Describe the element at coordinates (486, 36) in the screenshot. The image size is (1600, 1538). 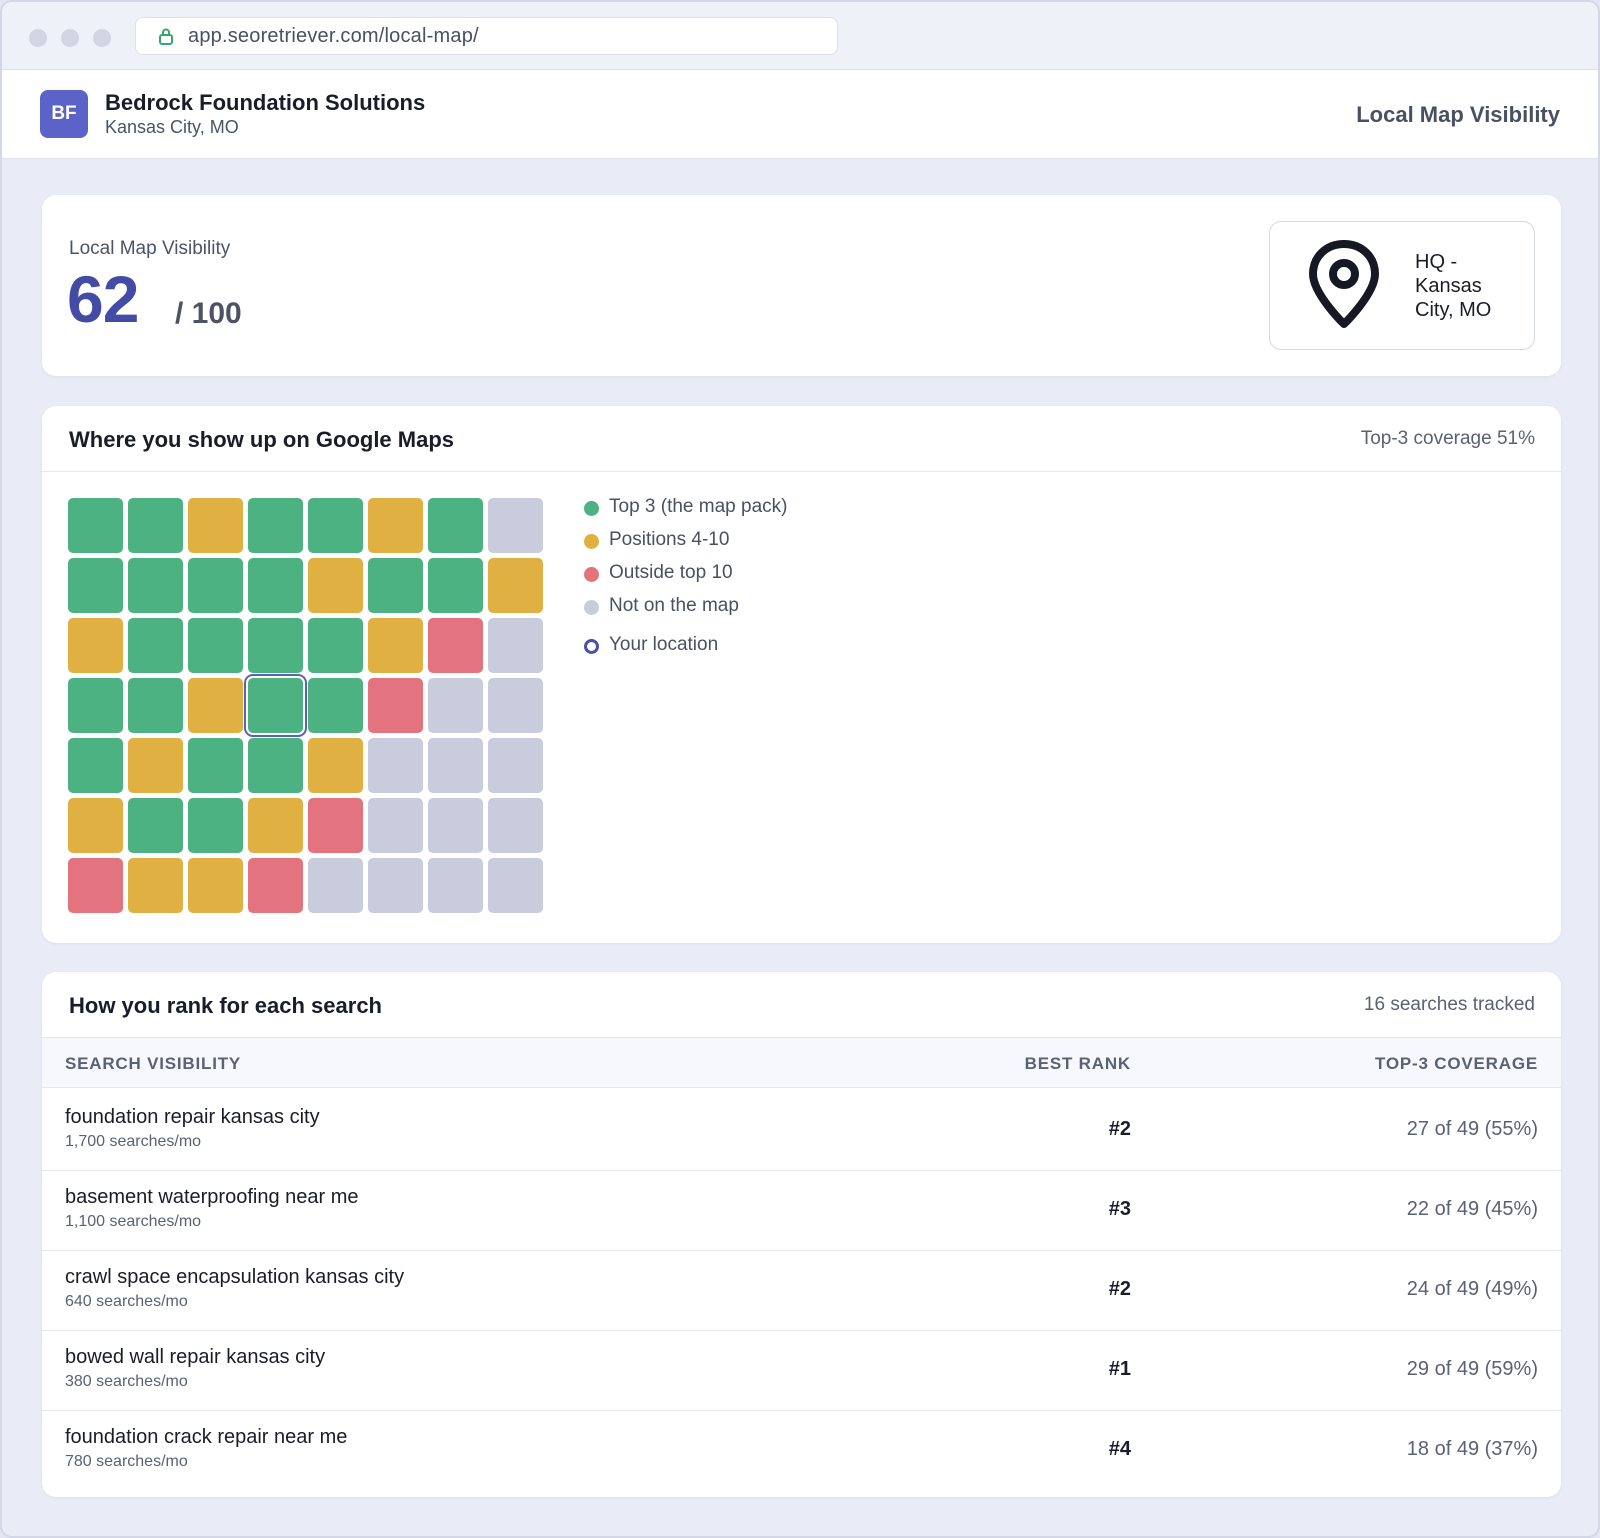
I see `address-bar: app.seoretriever.com/local-map/` at that location.